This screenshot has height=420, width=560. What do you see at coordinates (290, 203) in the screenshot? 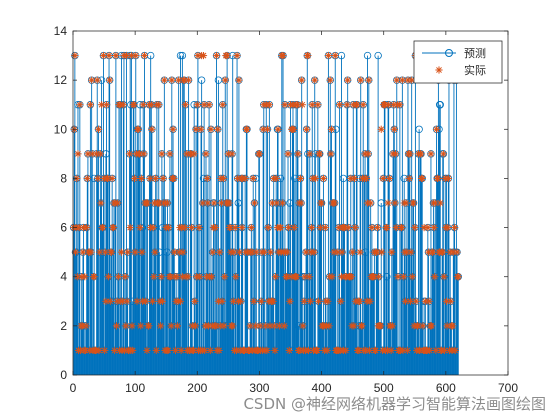
I see `stem-point` at bounding box center [290, 203].